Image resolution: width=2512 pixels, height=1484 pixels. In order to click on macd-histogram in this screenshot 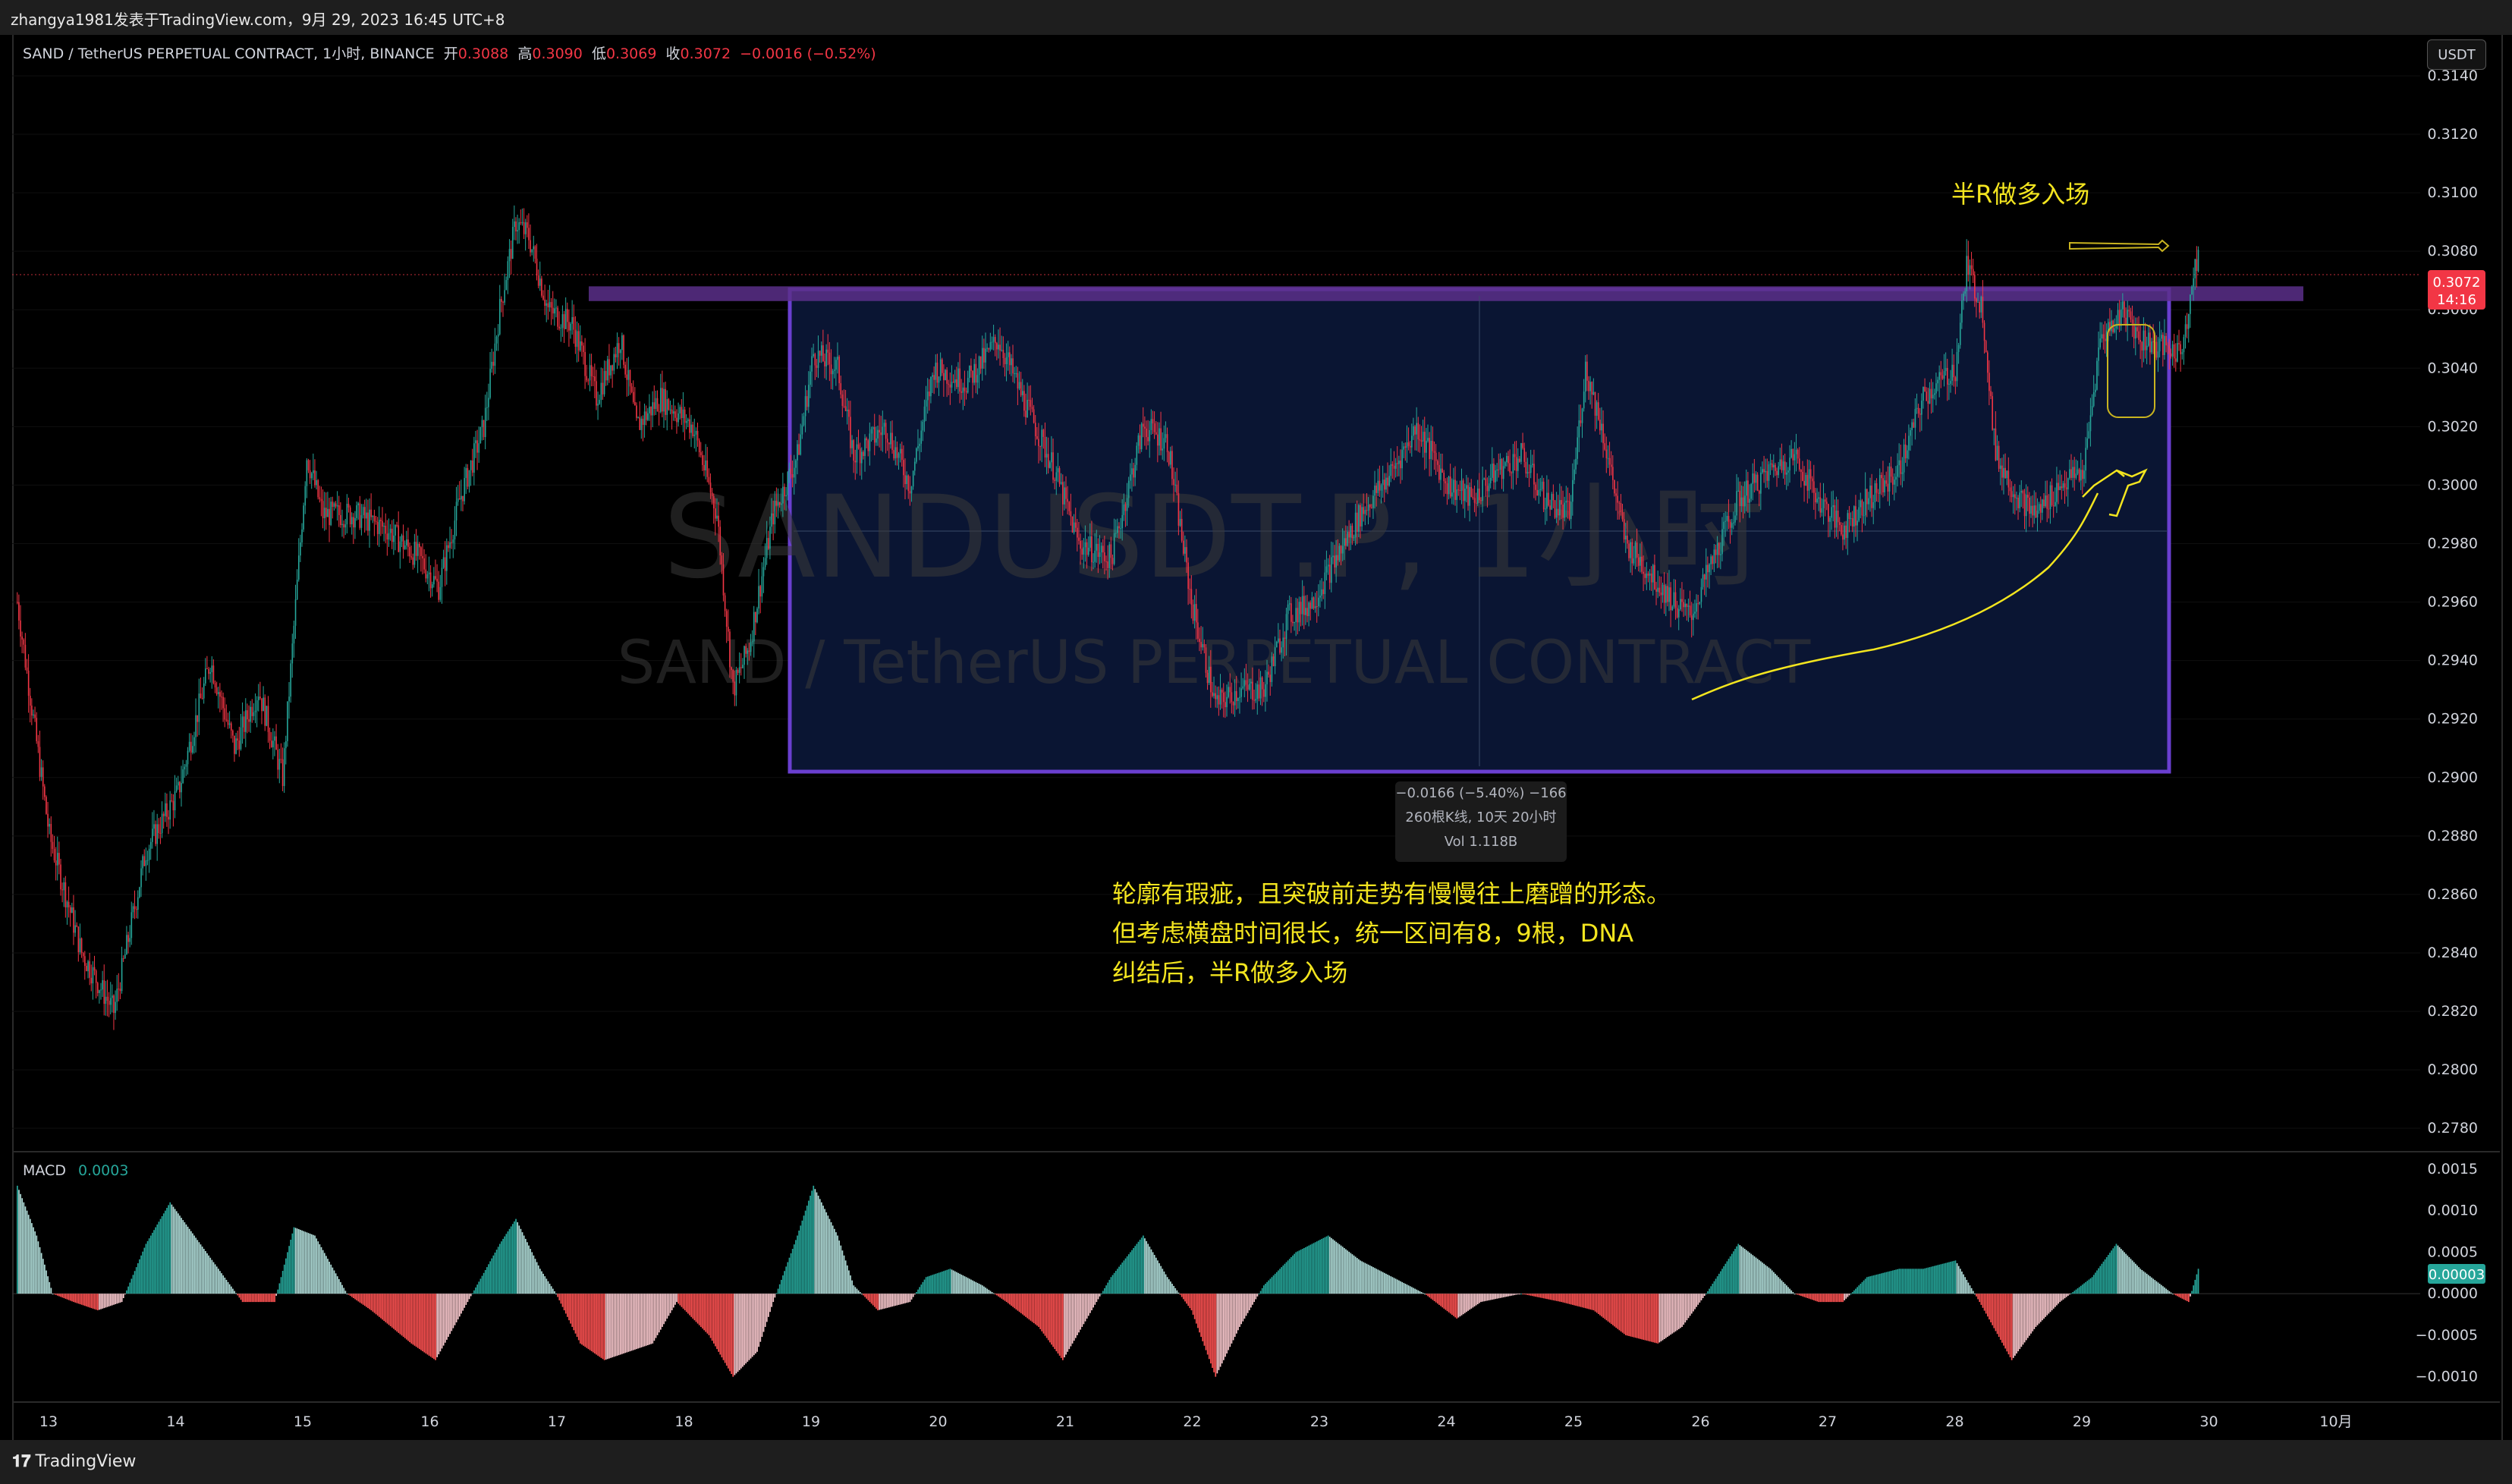, I will do `click(1216, 1281)`.